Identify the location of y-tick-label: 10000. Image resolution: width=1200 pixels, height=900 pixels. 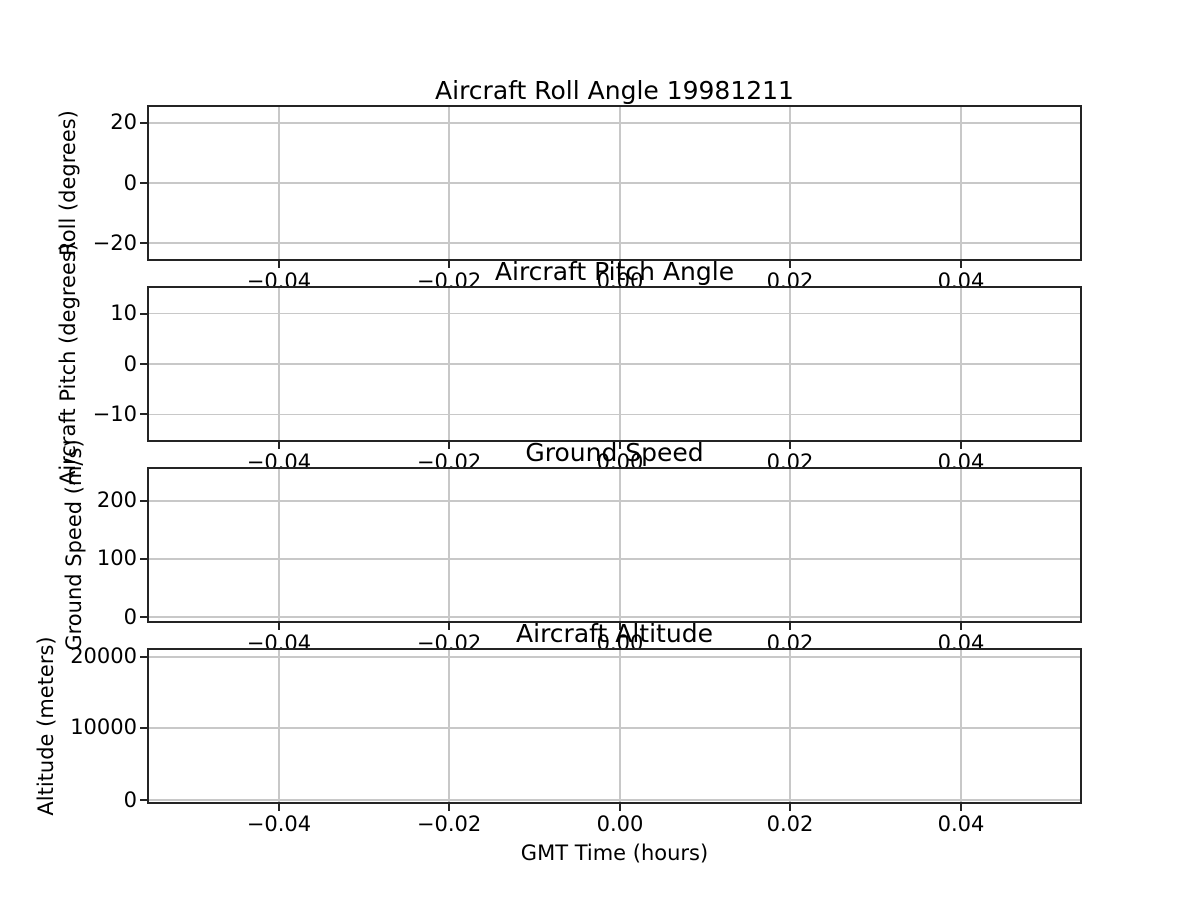
(103, 727).